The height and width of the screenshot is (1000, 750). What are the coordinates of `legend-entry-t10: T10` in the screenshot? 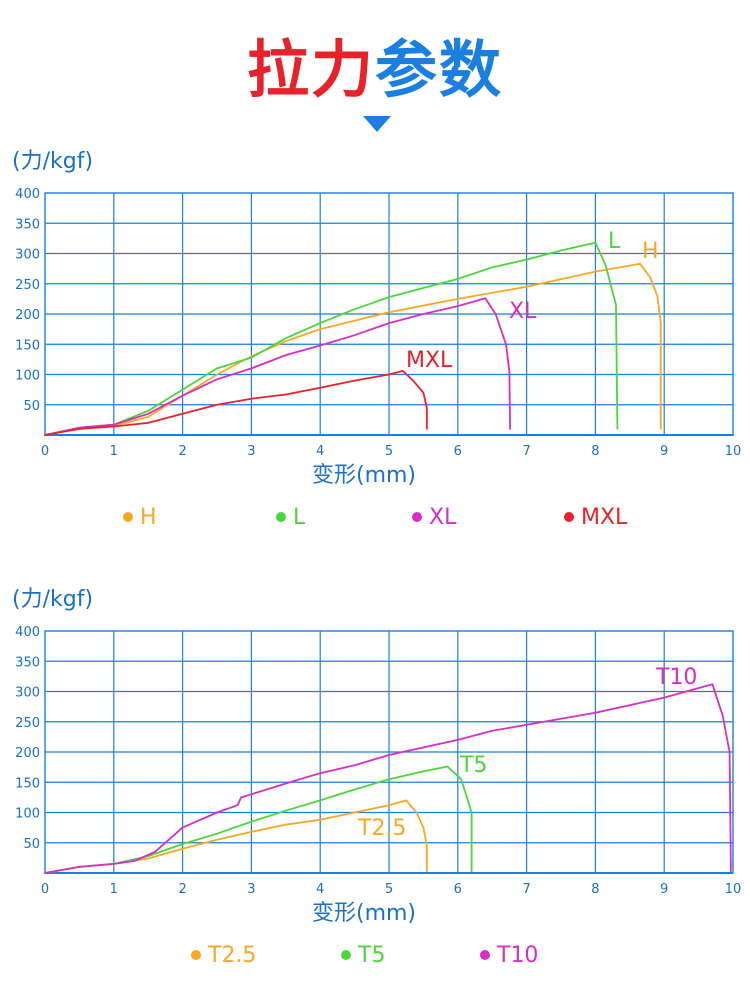 It's located at (517, 955).